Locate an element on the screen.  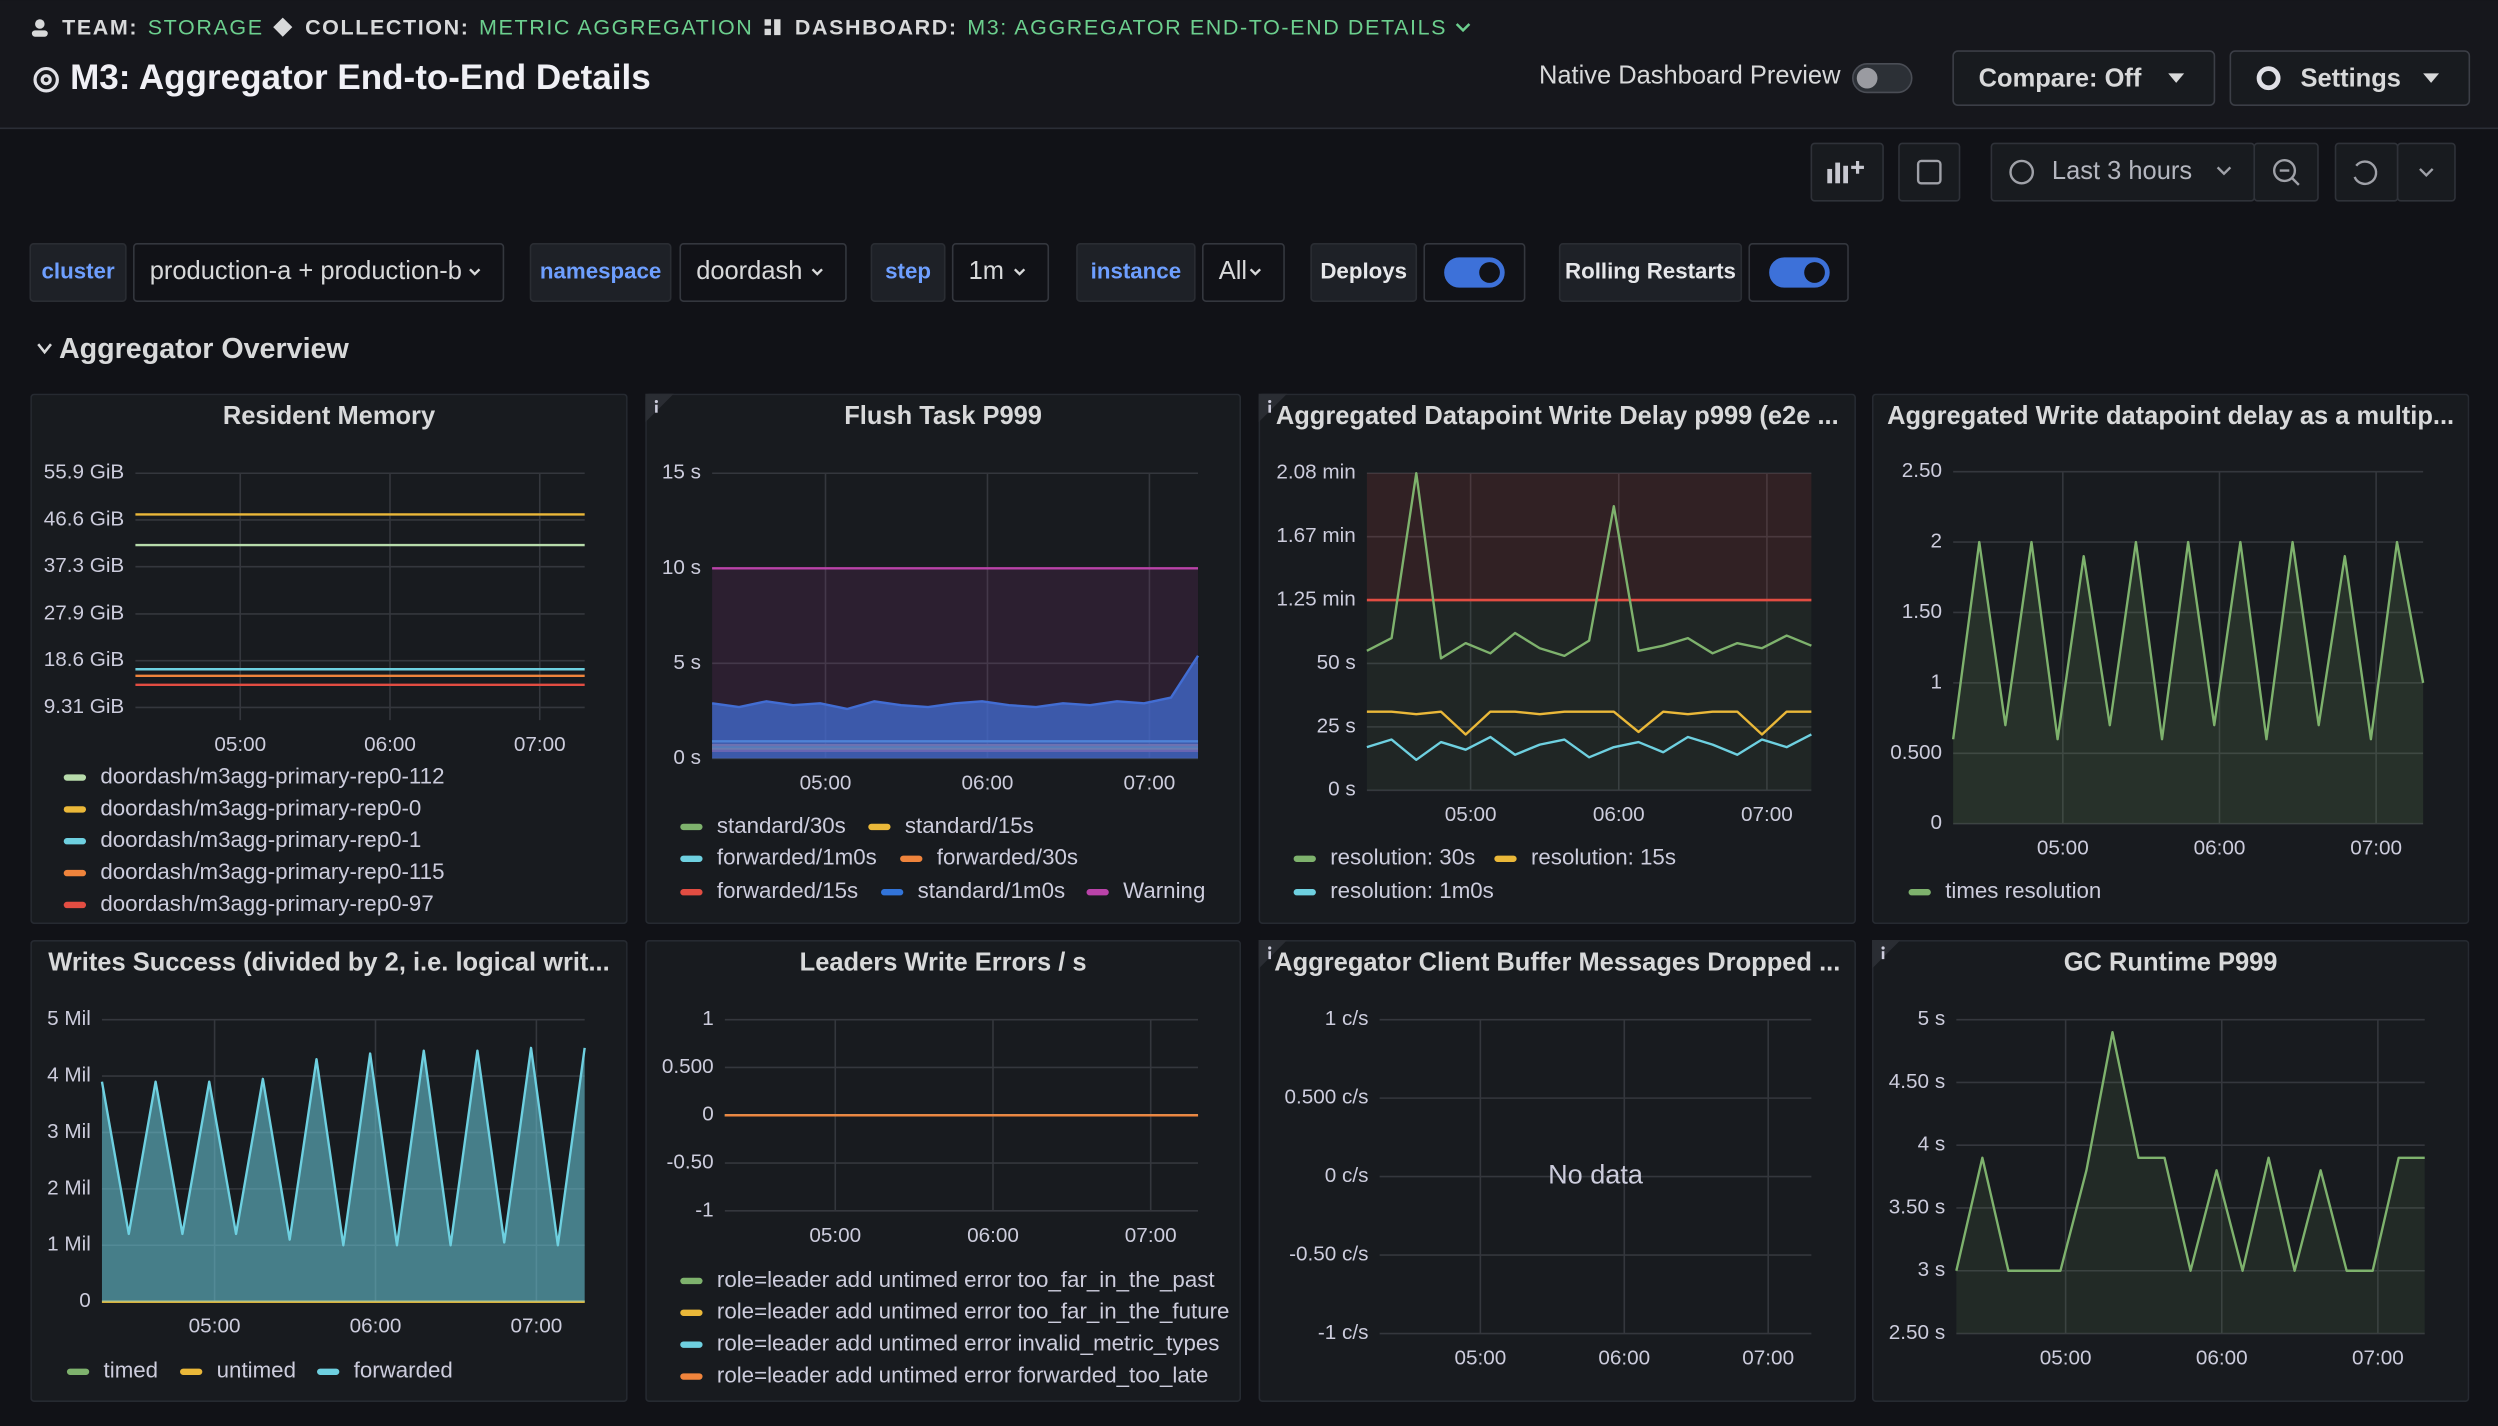
breadcrumb-chevron is located at coordinates (1463, 28).